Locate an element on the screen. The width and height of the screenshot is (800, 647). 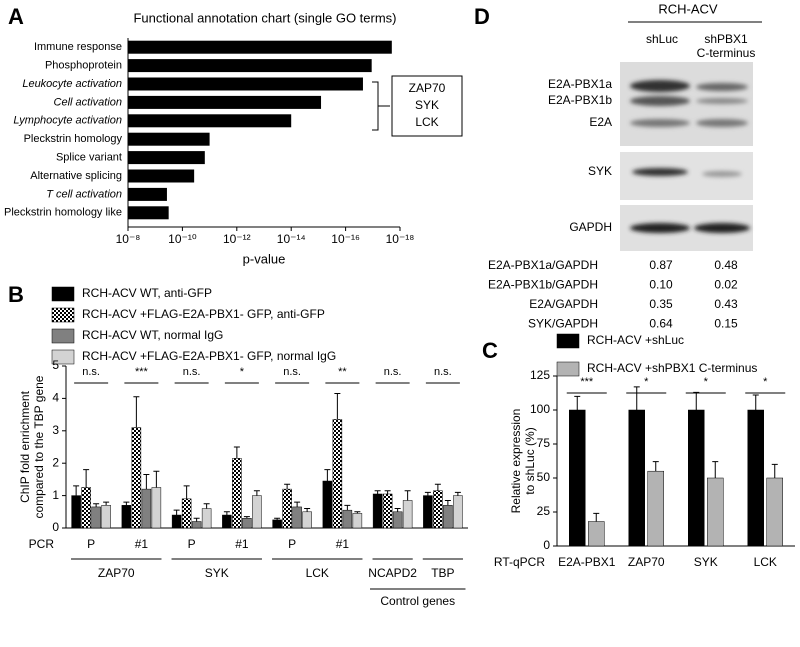
ratio-label: SYK/GAPDH is located at coordinates (563, 324).